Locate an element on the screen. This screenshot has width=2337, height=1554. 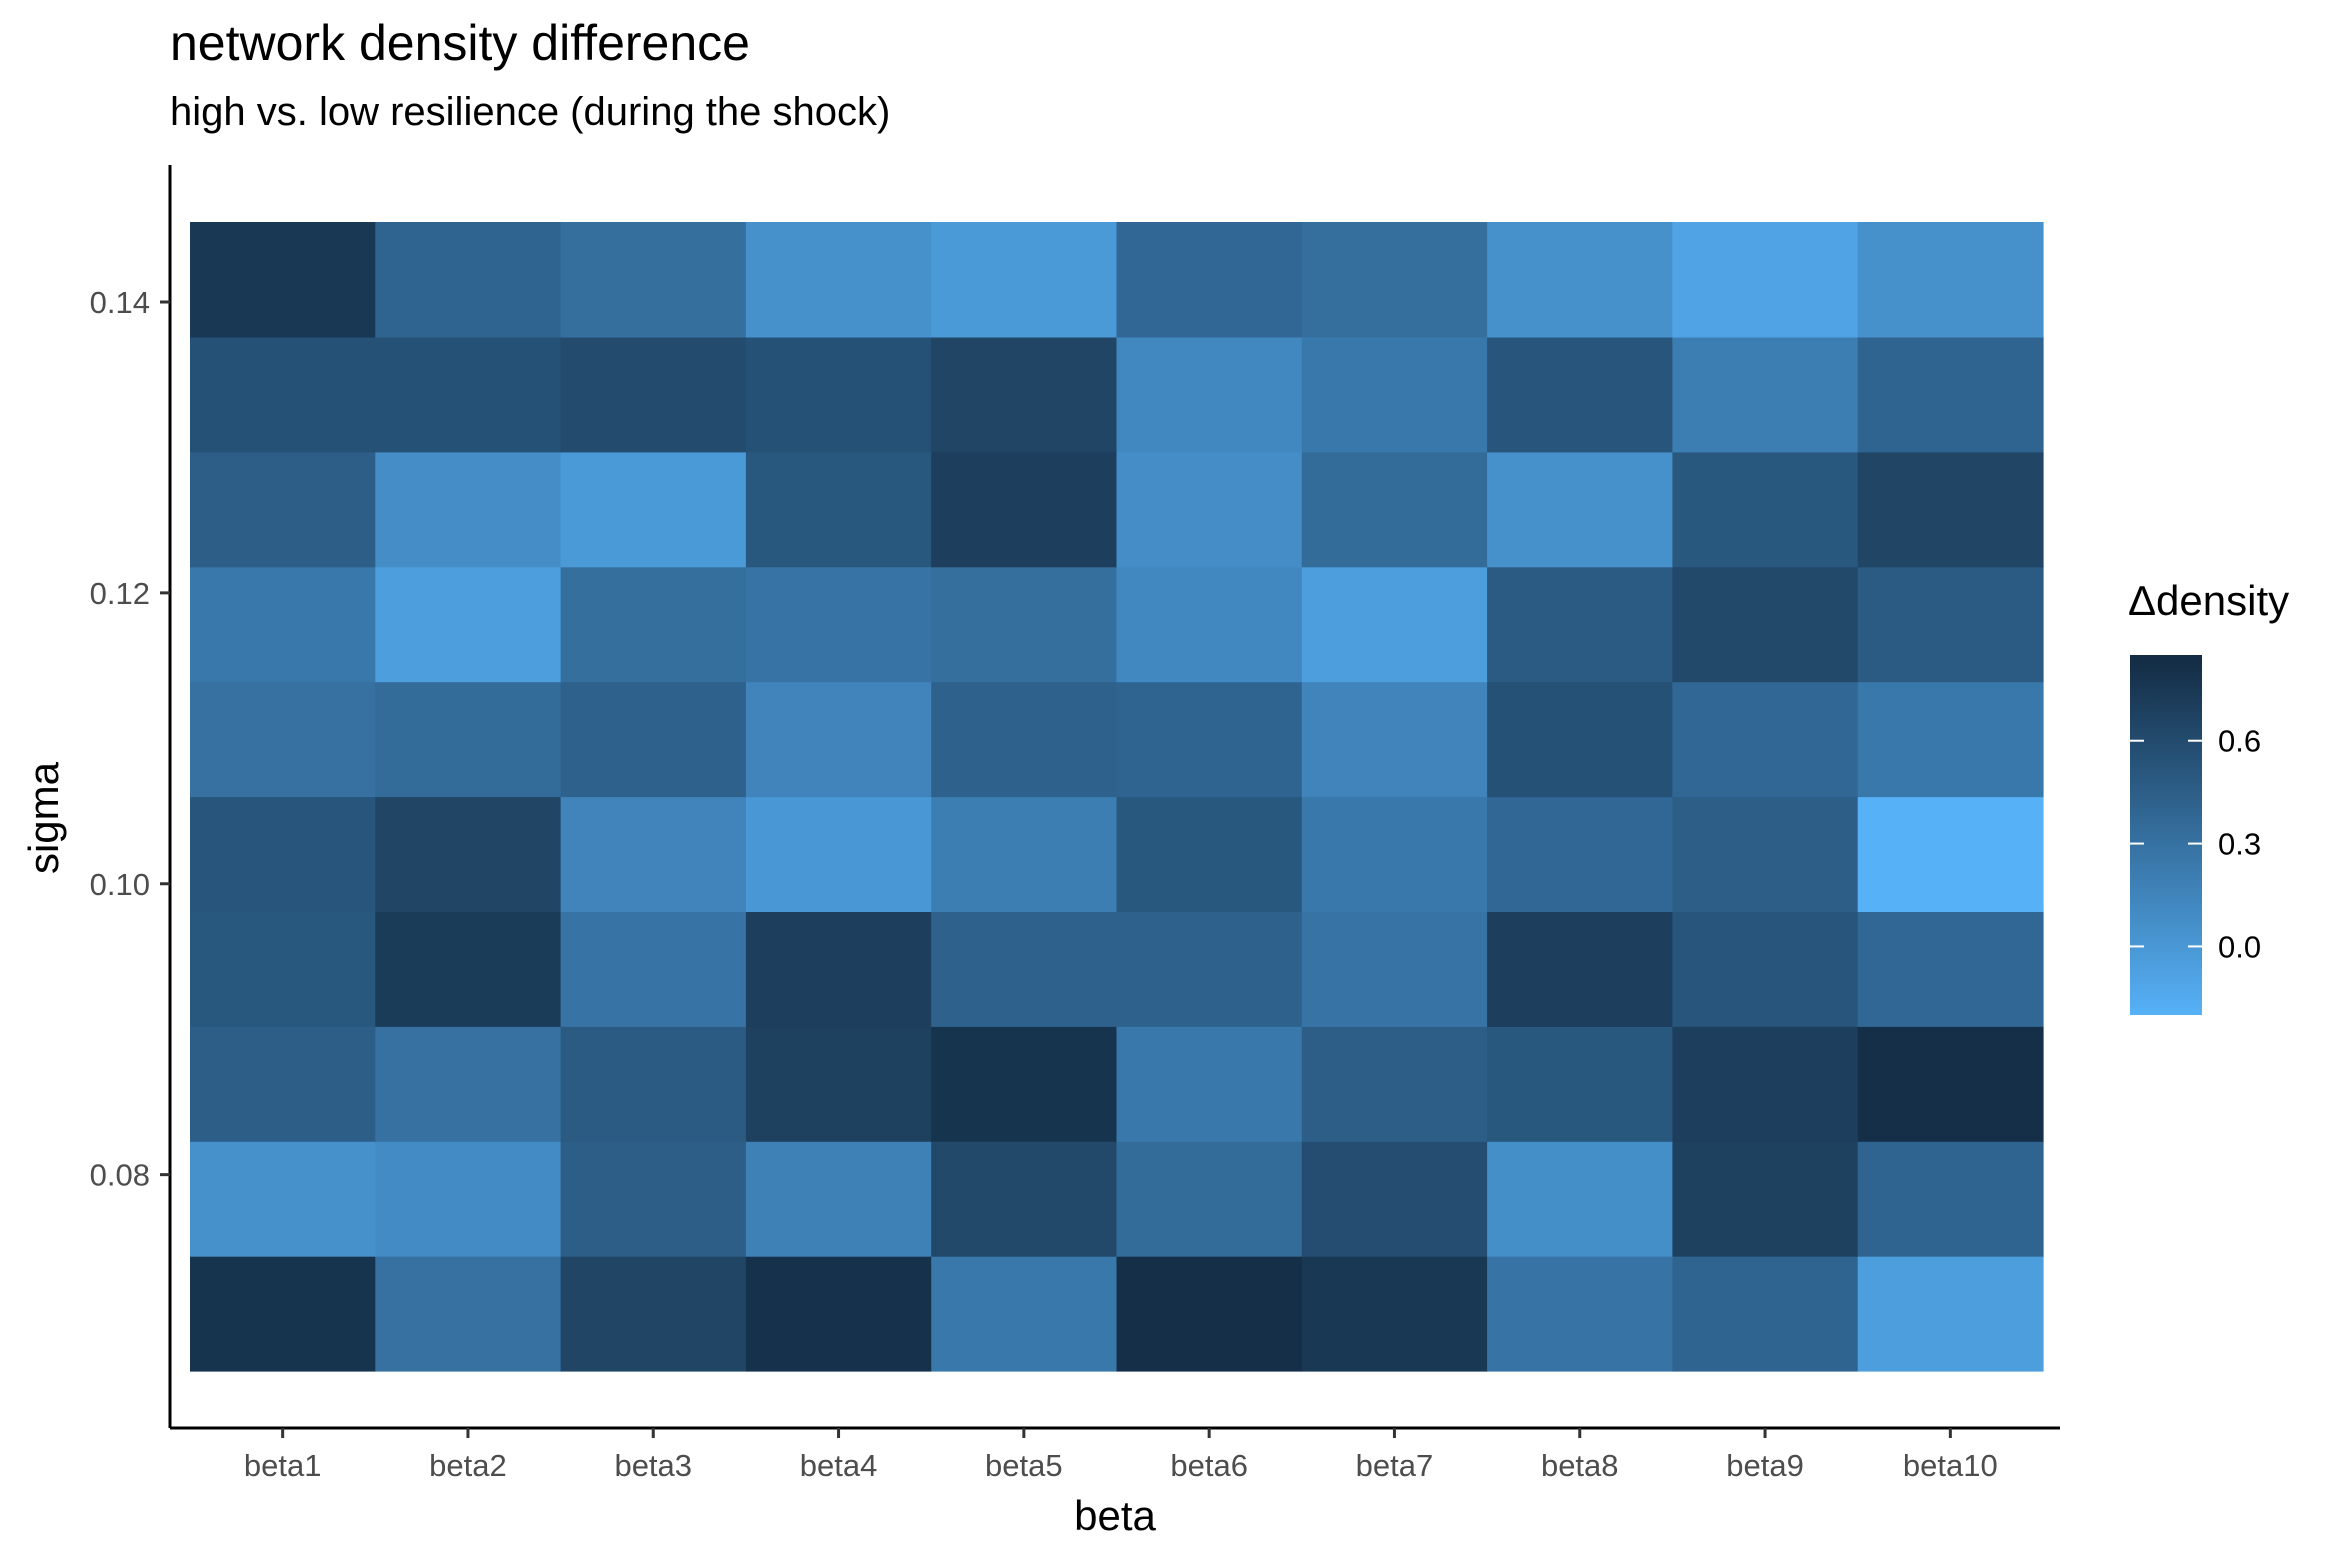
chart-title: network density difference is located at coordinates (460, 43).